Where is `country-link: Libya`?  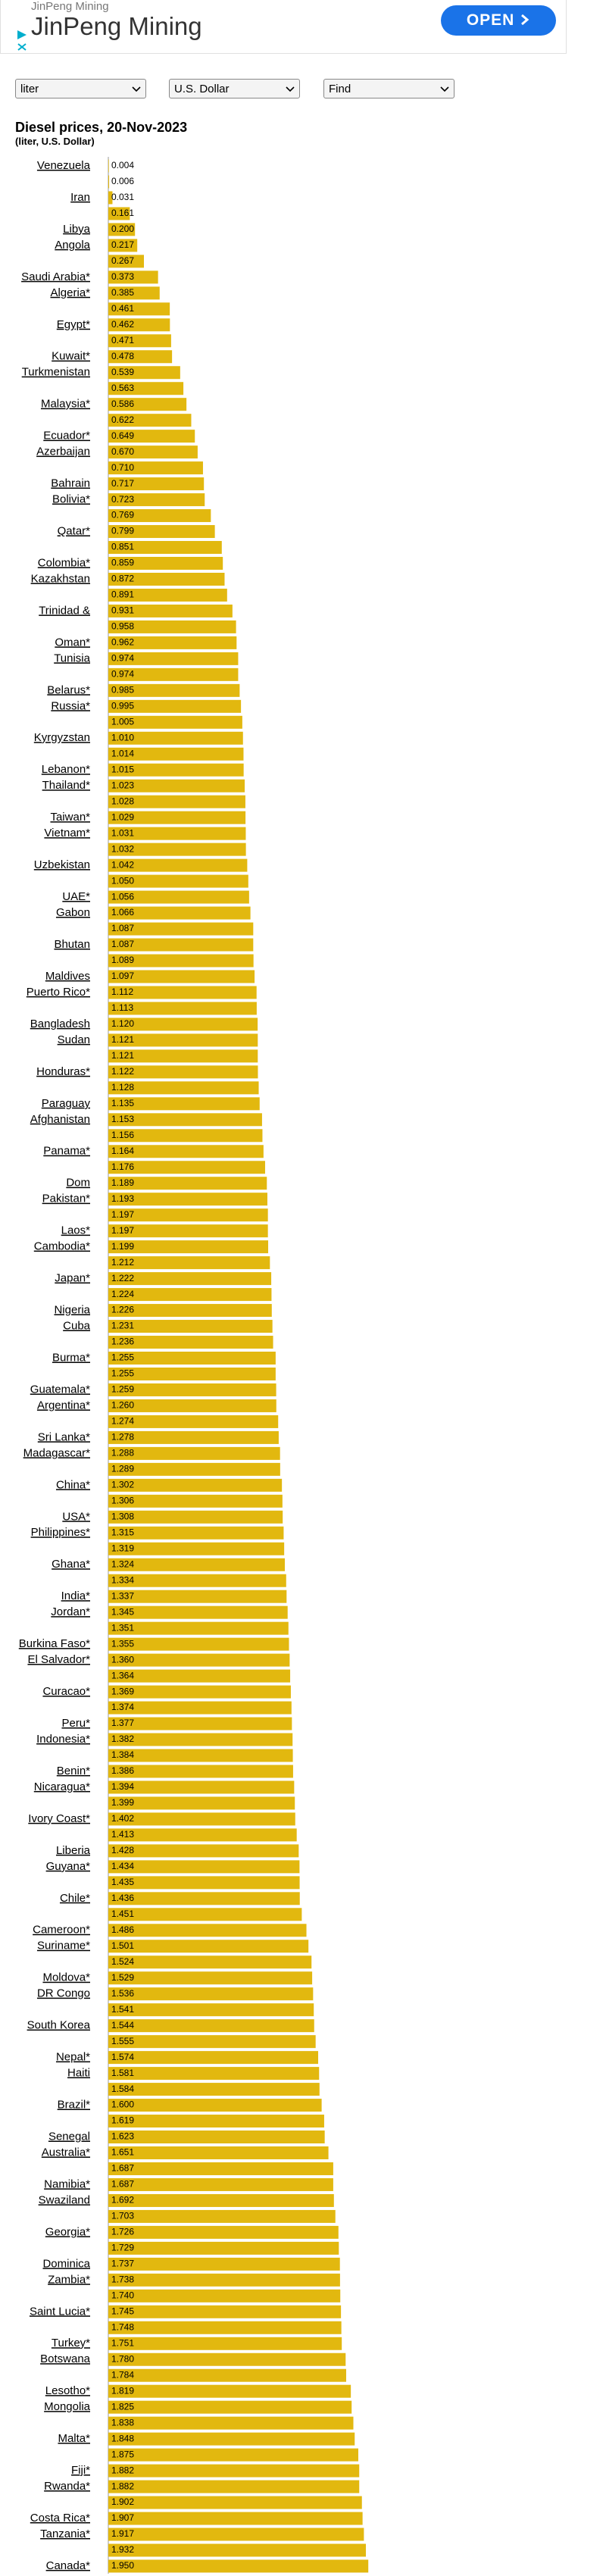
country-link: Libya is located at coordinates (77, 230).